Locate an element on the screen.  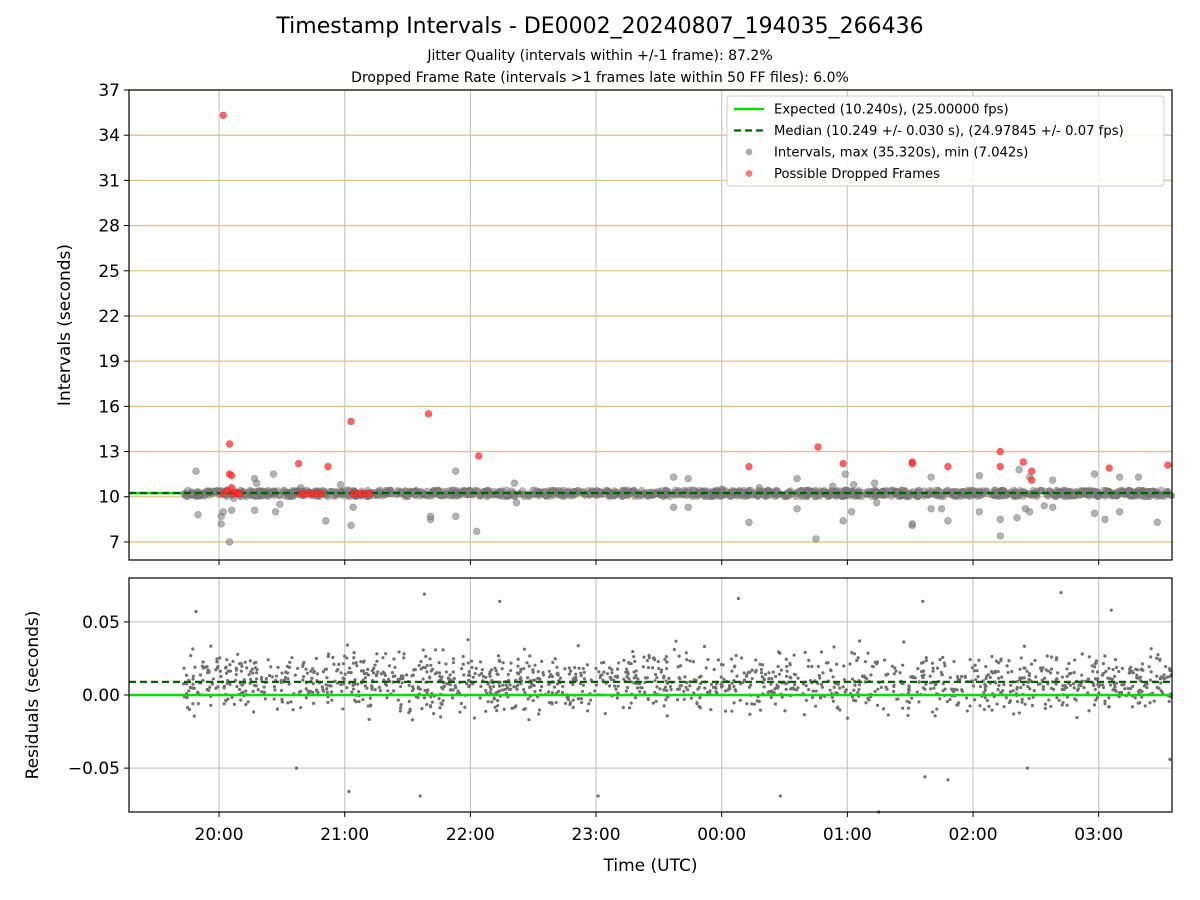
intervals-y-tick-label: 31 is located at coordinates (109, 181).